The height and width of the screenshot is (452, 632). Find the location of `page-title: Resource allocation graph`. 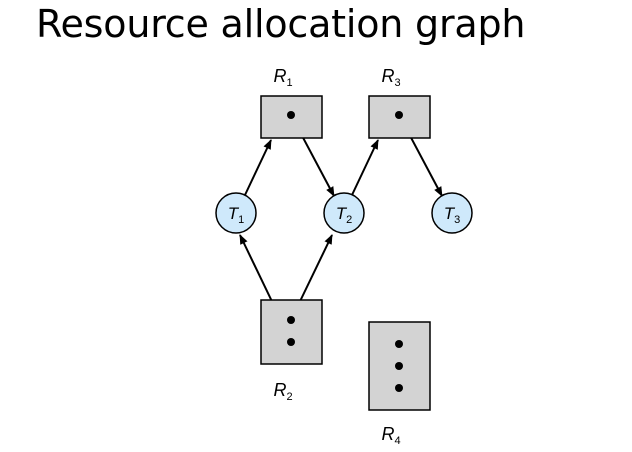

page-title: Resource allocation graph is located at coordinates (281, 24).